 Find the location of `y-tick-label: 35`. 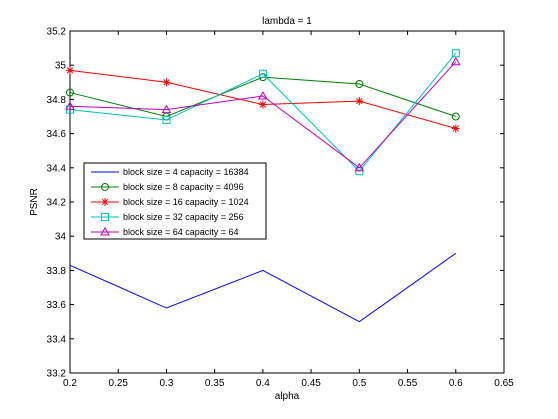

y-tick-label: 35 is located at coordinates (61, 66).